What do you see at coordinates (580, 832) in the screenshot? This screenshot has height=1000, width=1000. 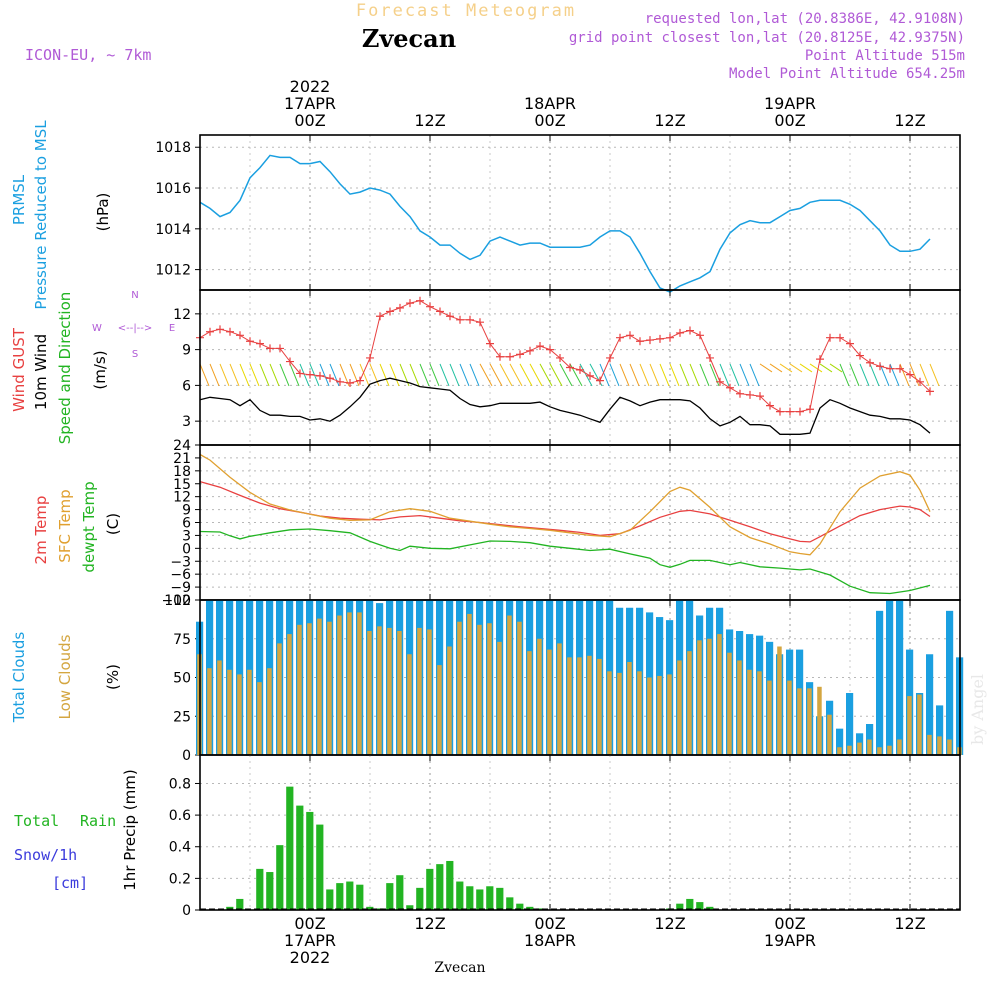 I see `panel-frame` at bounding box center [580, 832].